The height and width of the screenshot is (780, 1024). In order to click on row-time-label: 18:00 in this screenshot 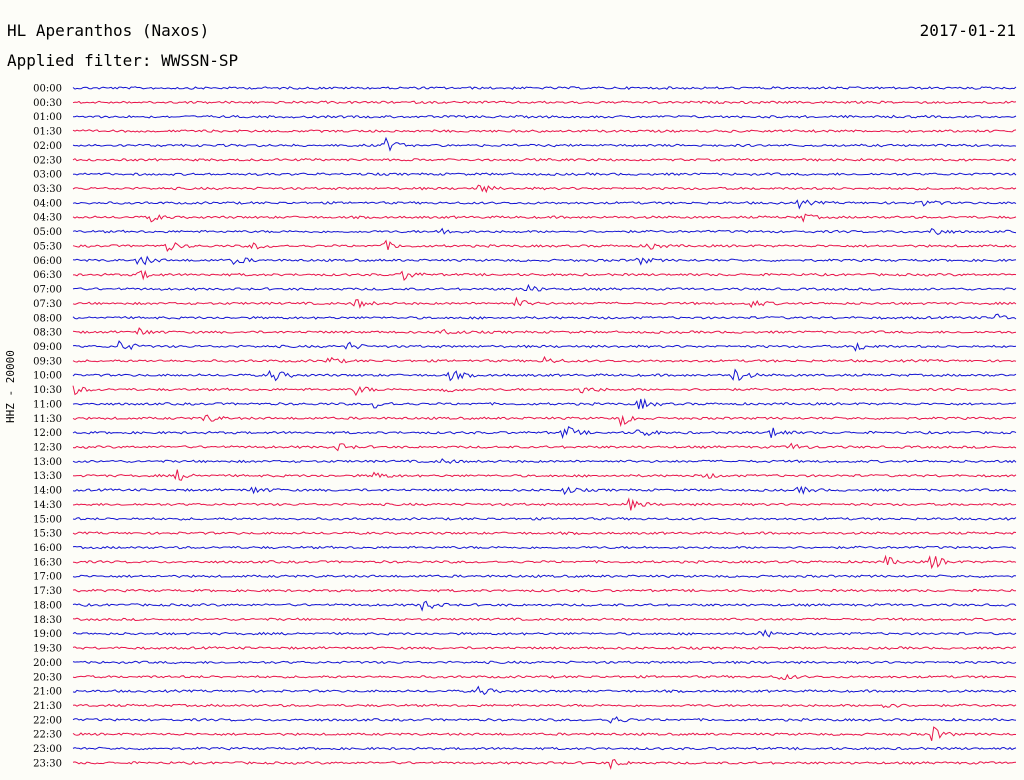, I will do `click(47, 605)`.